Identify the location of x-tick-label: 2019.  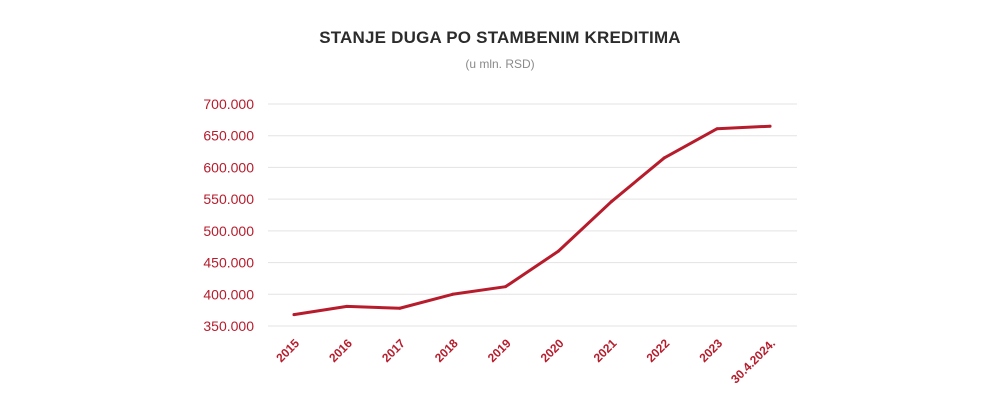
(499, 350).